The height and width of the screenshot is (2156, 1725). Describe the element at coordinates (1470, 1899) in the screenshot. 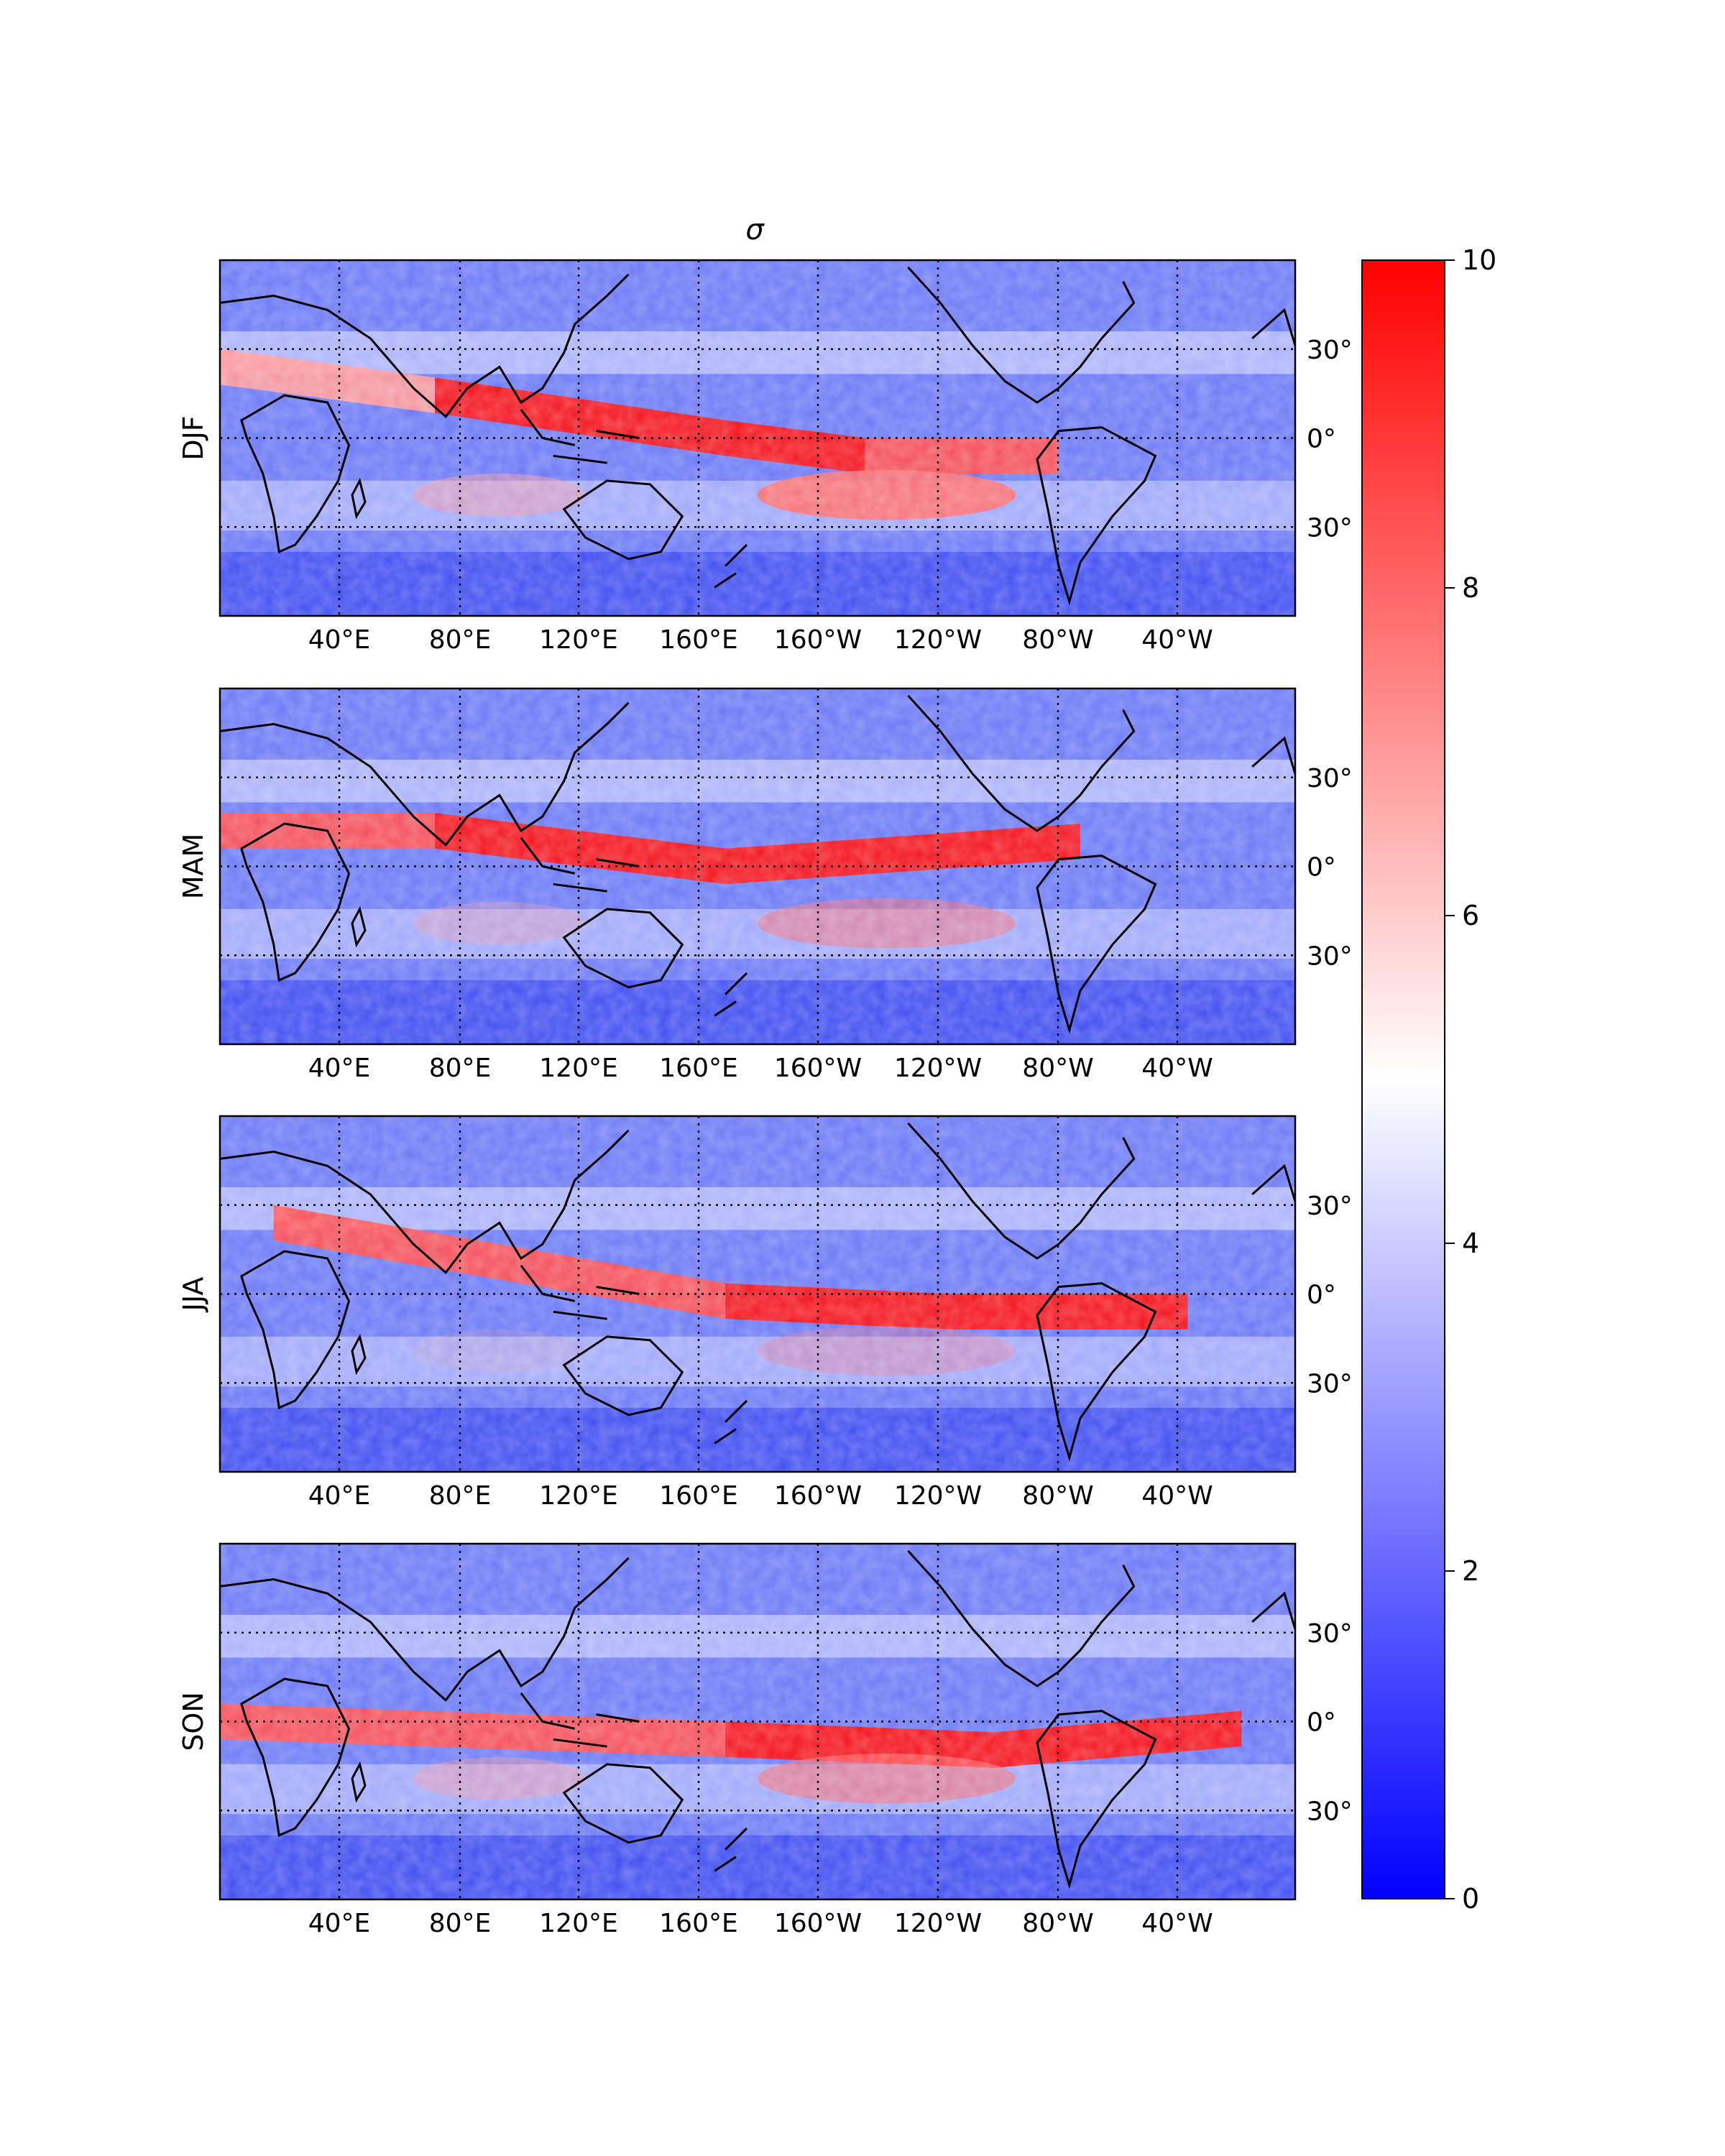

I see `colorbar-tick-label: 0` at that location.